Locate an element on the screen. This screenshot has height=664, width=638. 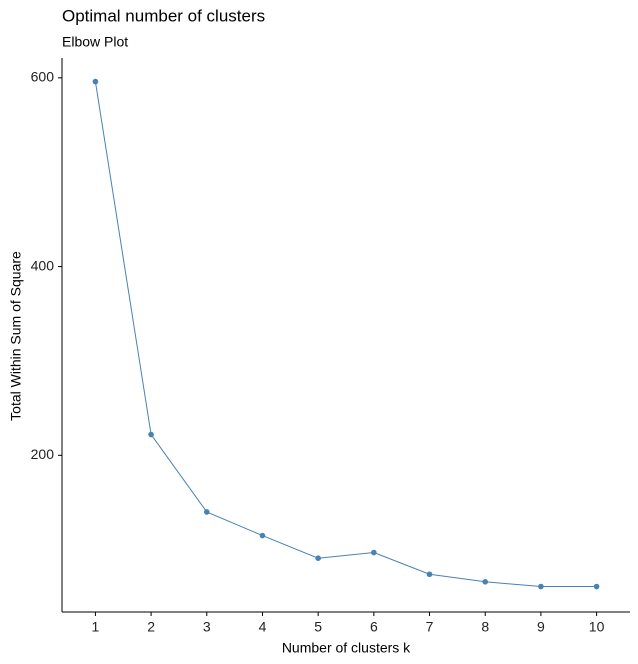
y-tick-label: 600 is located at coordinates (43, 77).